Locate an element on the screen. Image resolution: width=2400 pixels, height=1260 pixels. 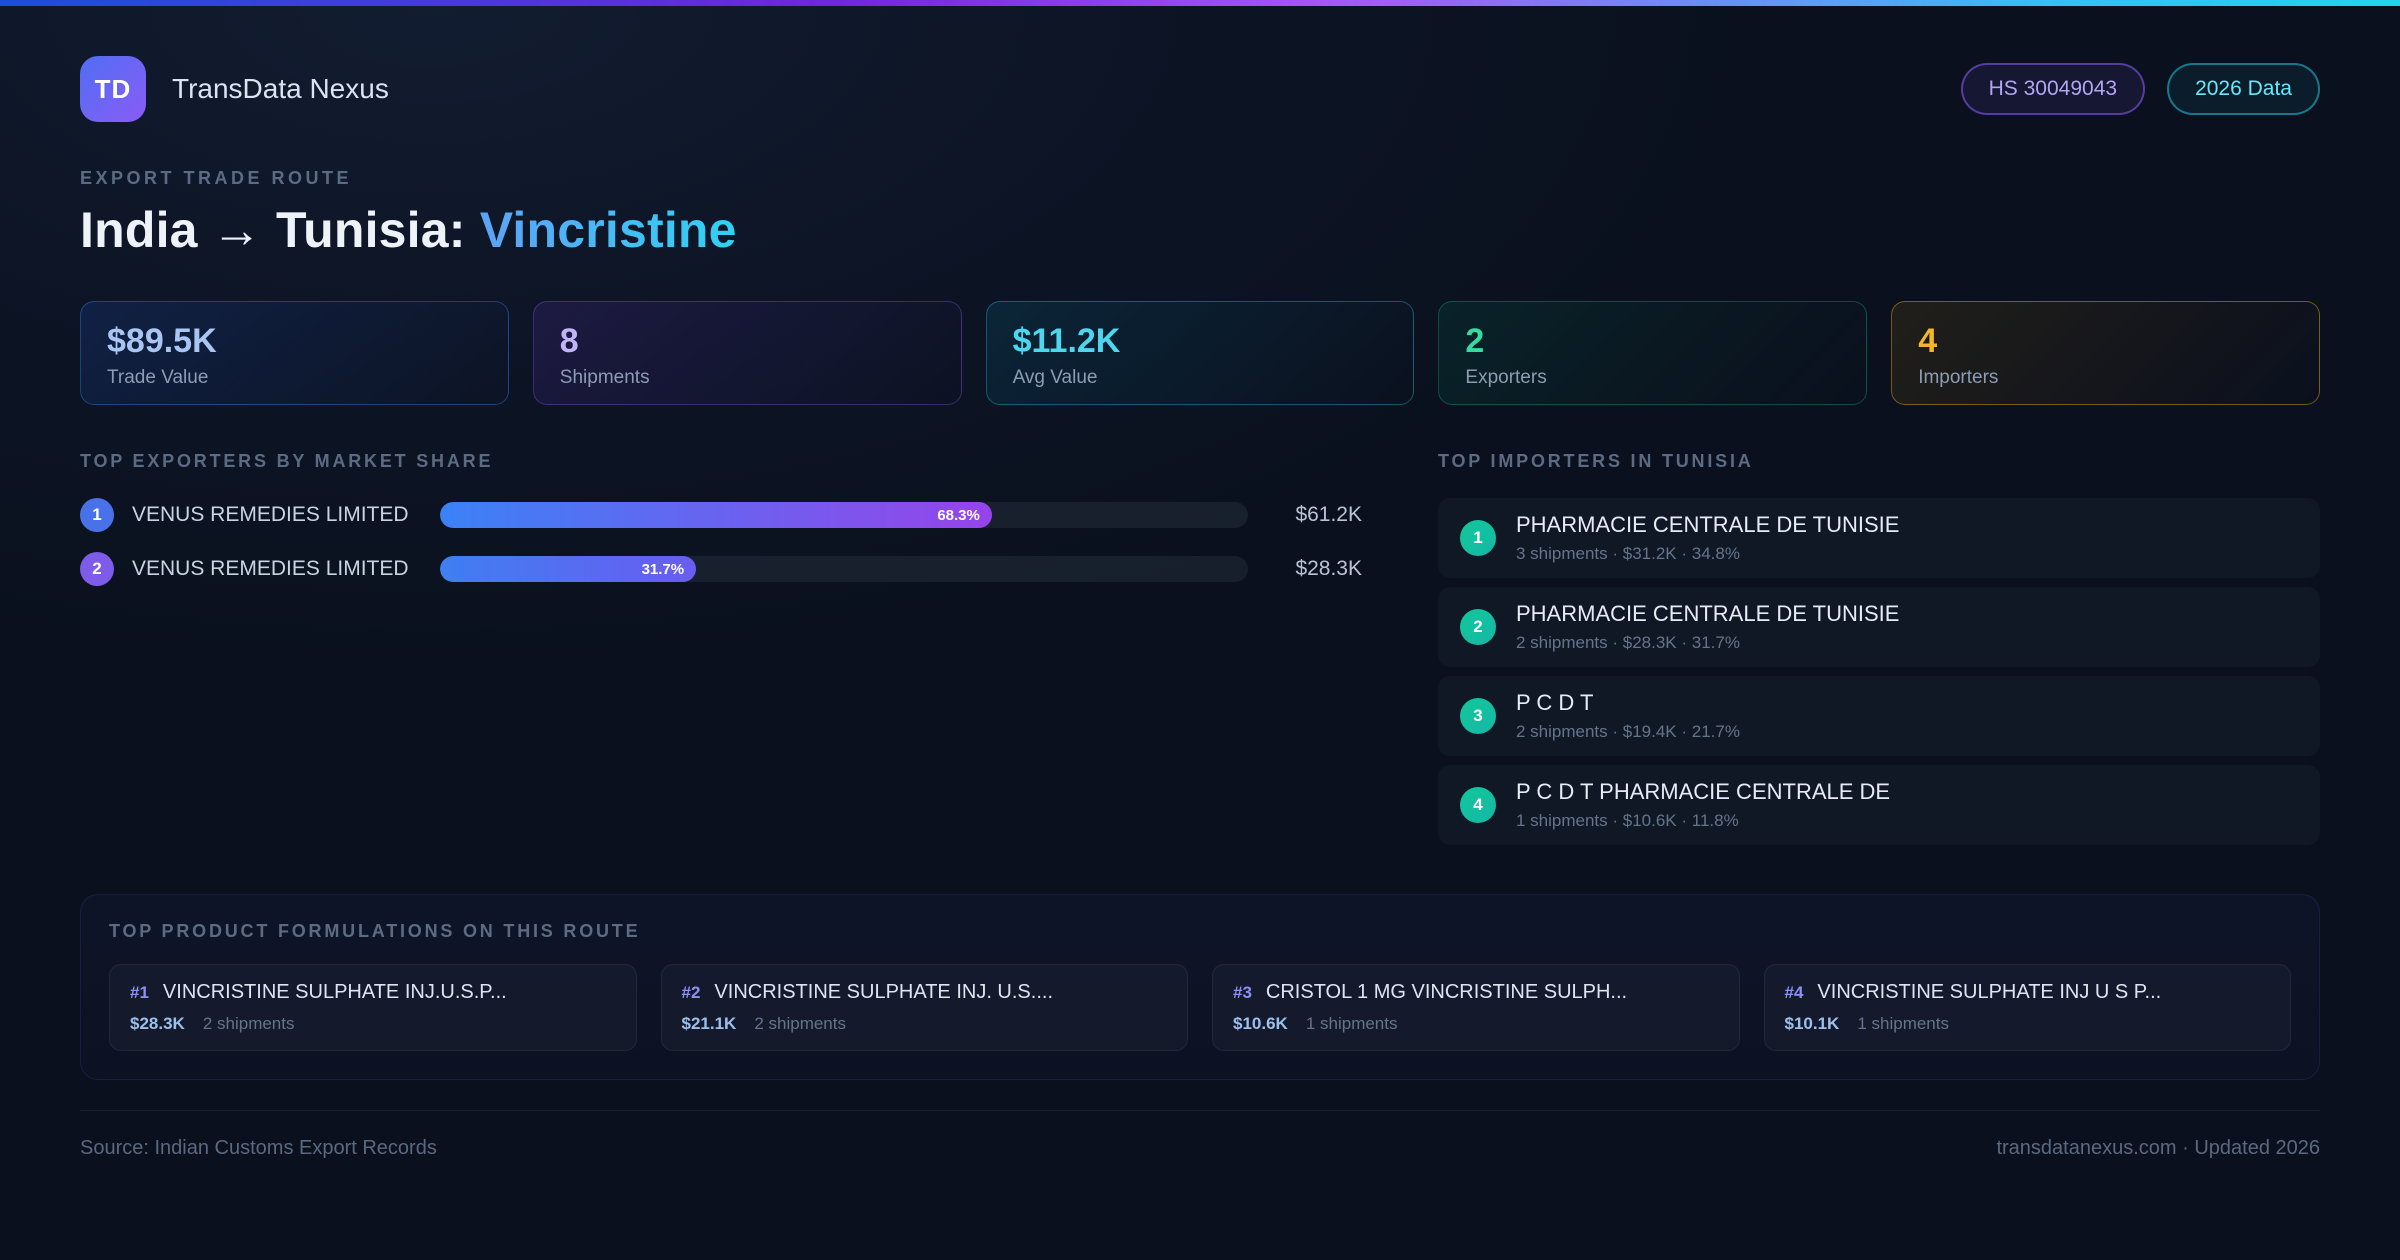
market-share-bar-track: 31.7% is located at coordinates (844, 569).